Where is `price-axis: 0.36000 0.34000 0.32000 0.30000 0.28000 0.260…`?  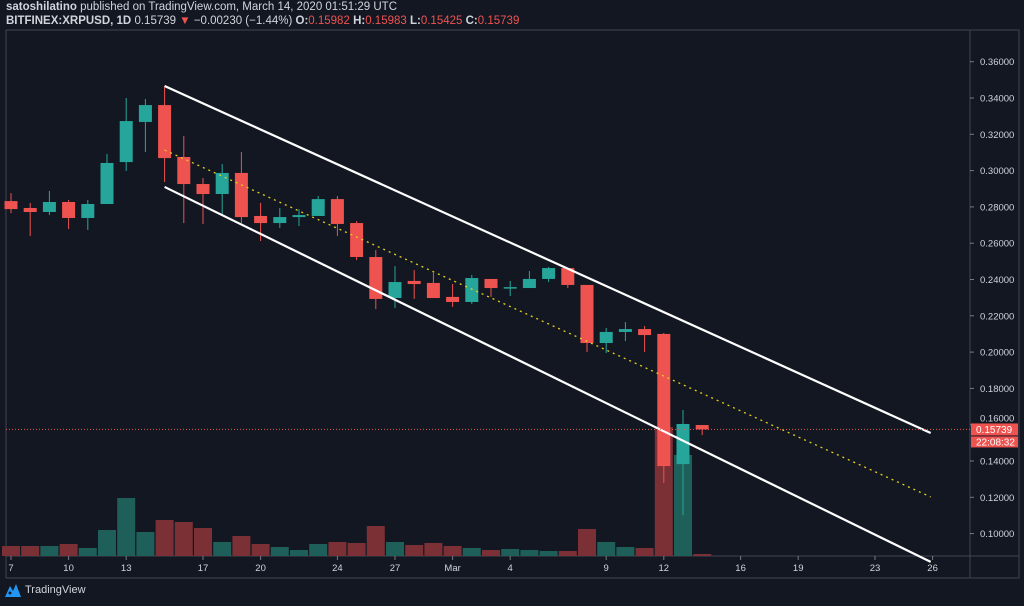
price-axis: 0.36000 0.34000 0.32000 0.30000 0.28000 0.260… is located at coordinates (992, 298).